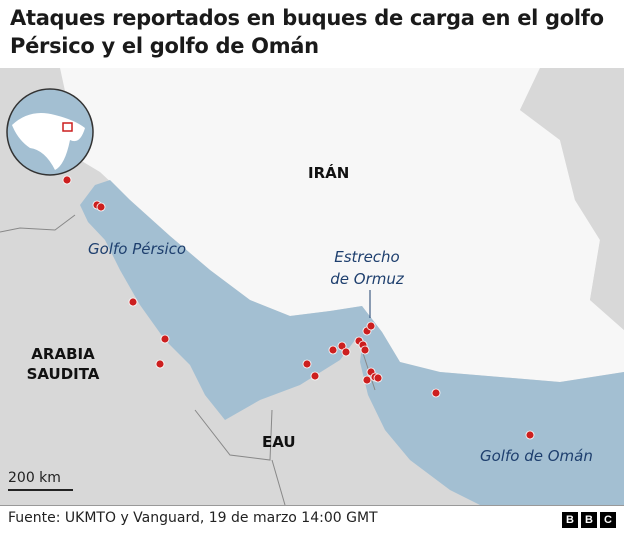  Describe the element at coordinates (367, 257) in the screenshot. I see `hormuz-line1: Estrecho` at that location.